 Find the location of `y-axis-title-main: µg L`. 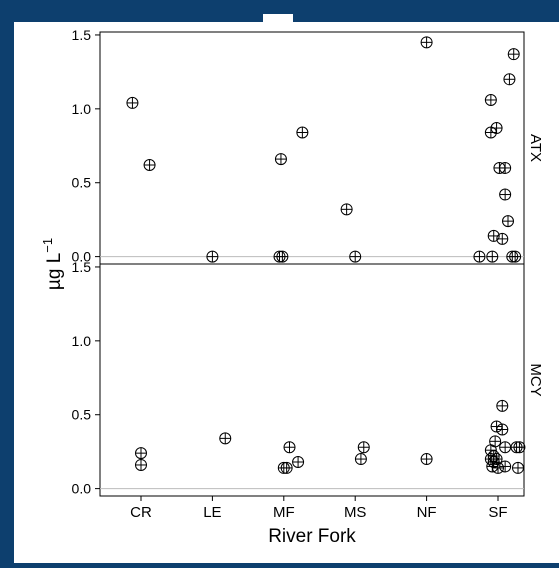

y-axis-title-main: µg L is located at coordinates (54, 271).